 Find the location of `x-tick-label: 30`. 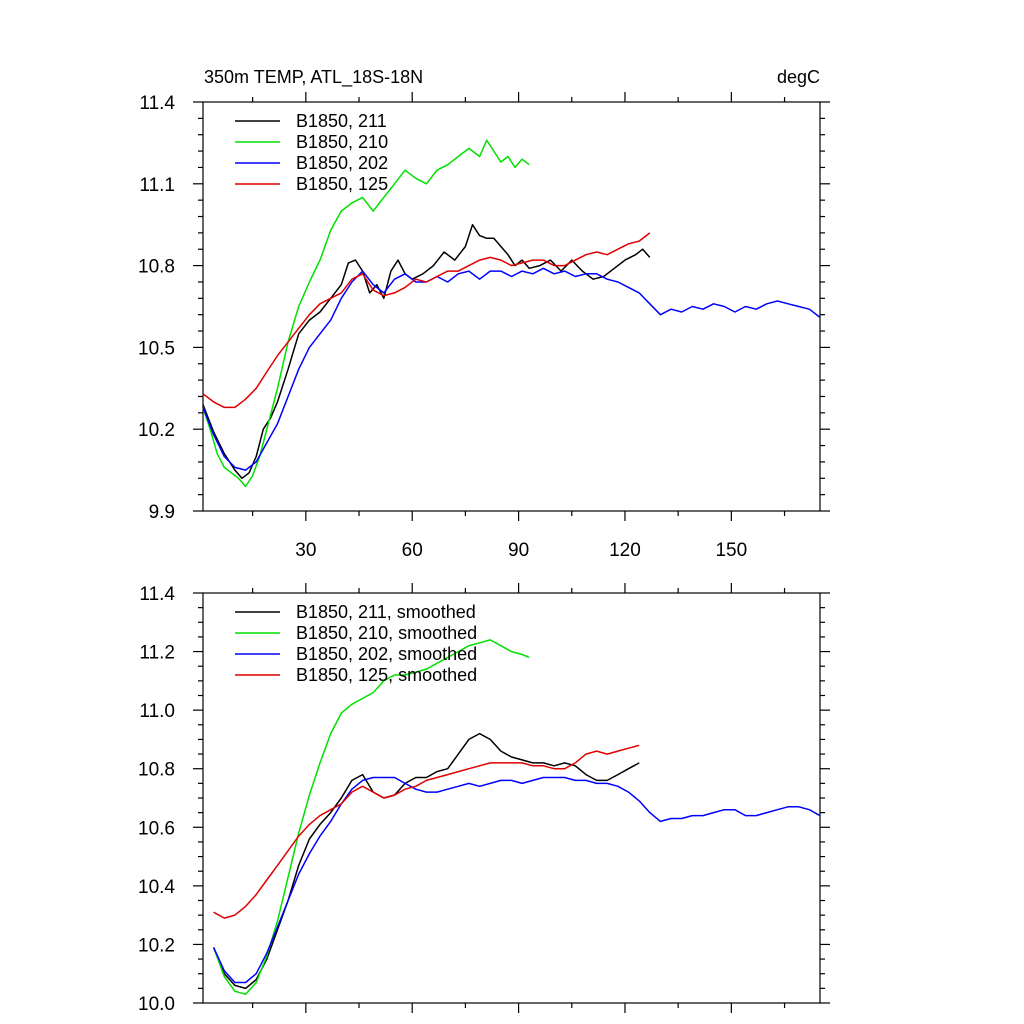

x-tick-label: 30 is located at coordinates (305, 550).